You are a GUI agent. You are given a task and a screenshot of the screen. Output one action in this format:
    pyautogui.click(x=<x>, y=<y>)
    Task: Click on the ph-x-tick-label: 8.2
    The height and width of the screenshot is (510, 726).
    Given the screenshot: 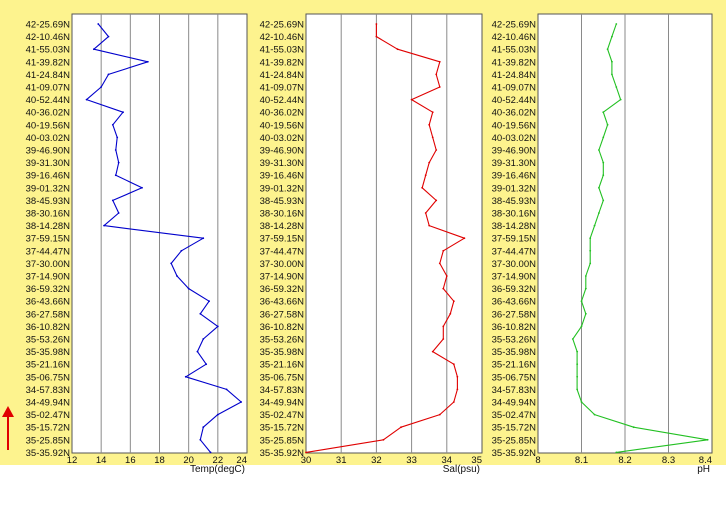 What is the action you would take?
    pyautogui.click(x=624, y=460)
    